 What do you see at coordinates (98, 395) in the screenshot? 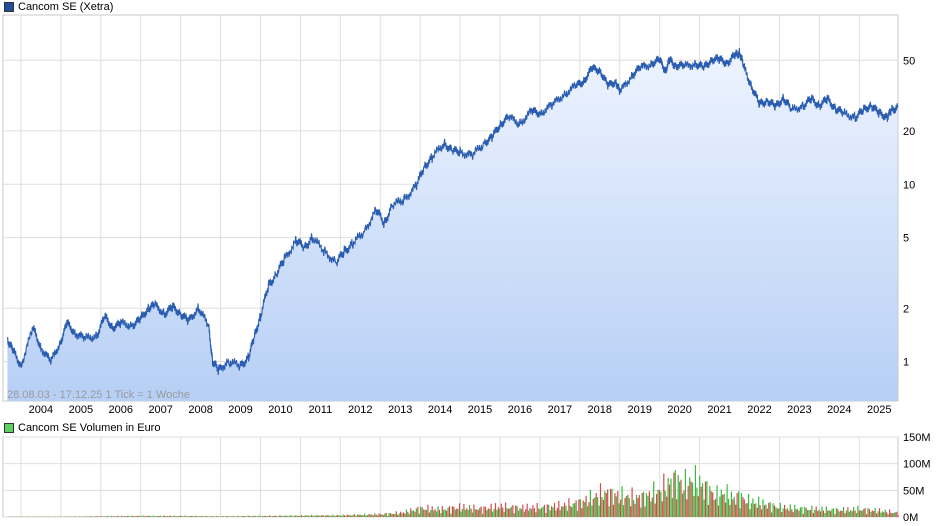
I see `date-range-annotation: 28.08.03 - 17.12.25 1 Tick = 1 Woche` at bounding box center [98, 395].